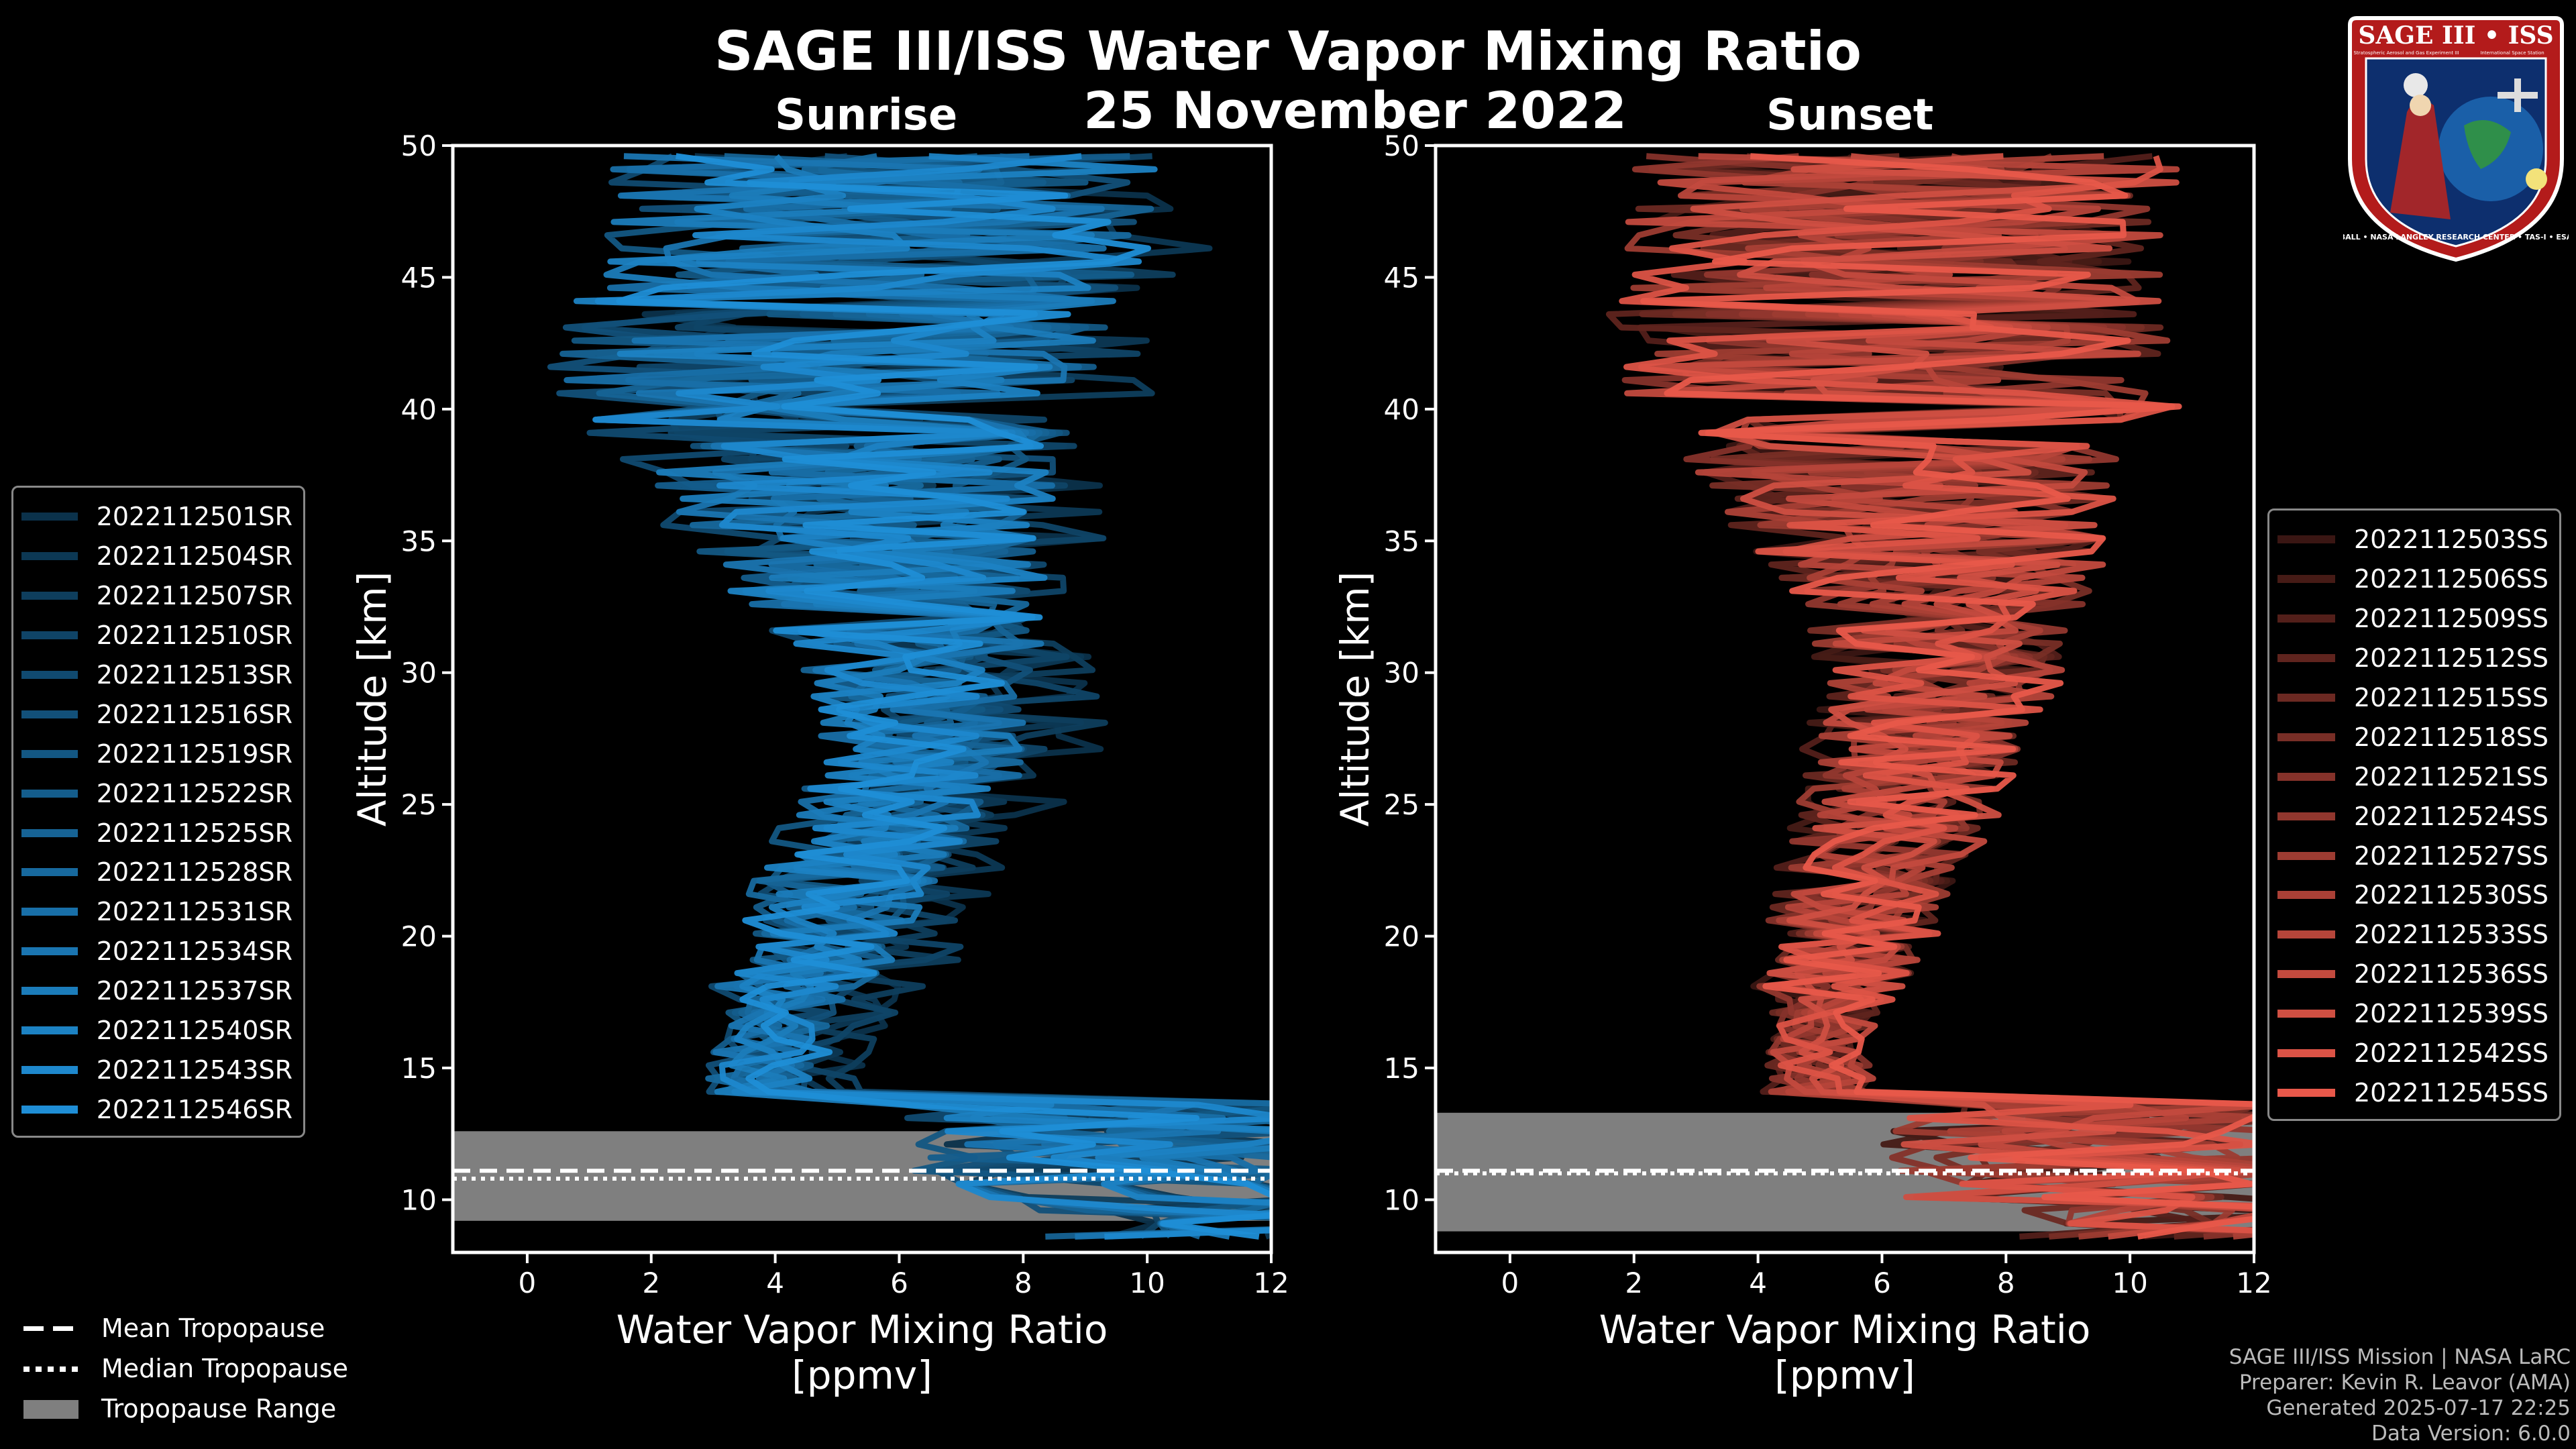 This screenshot has height=1449, width=2576. Describe the element at coordinates (2450, 856) in the screenshot. I see `legend-label: 2022112527SS` at that location.